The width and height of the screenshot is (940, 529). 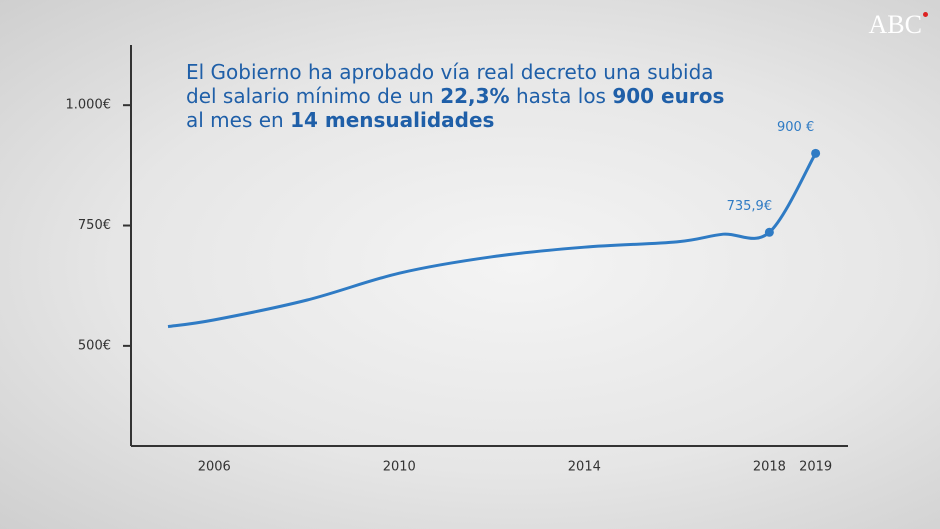 What do you see at coordinates (750, 206) in the screenshot?
I see `data-label: 735,9€` at bounding box center [750, 206].